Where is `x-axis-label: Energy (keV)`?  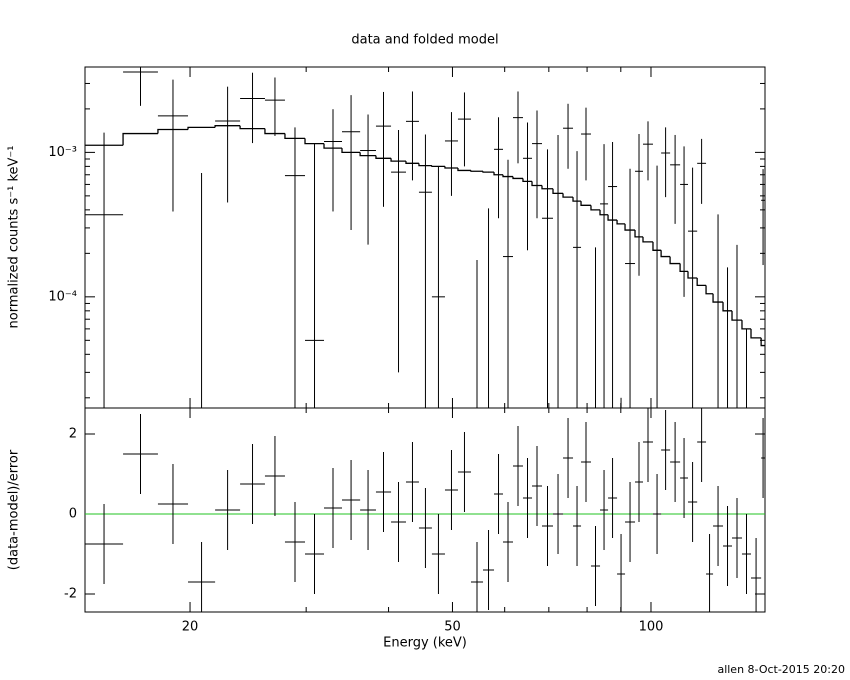 x-axis-label: Energy (keV) is located at coordinates (425, 643).